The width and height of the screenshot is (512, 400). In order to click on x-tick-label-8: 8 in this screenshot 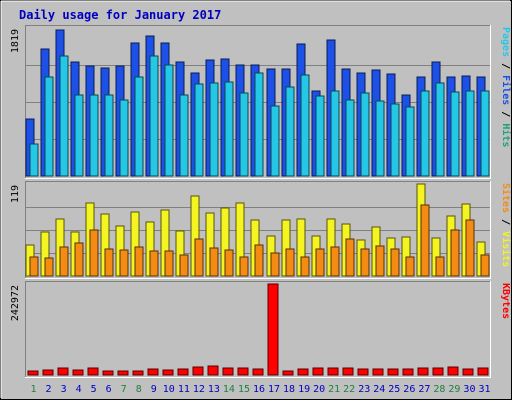, I will do `click(139, 389)`.